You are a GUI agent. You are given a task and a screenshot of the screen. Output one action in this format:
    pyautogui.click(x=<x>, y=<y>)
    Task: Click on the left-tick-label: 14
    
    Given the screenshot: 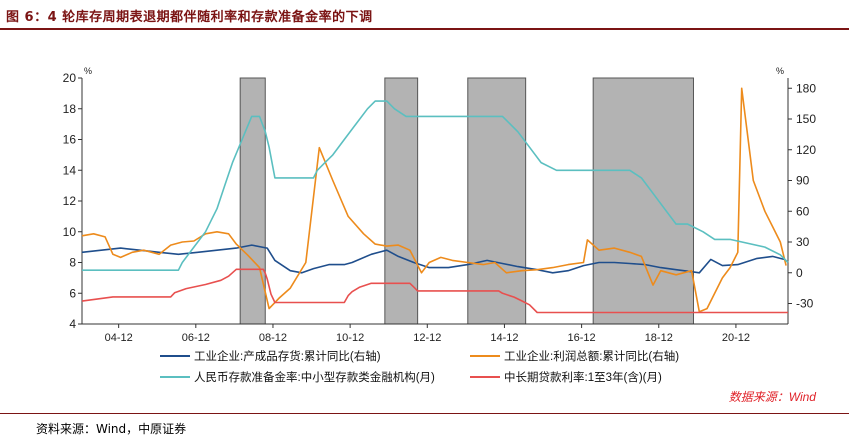 What is the action you would take?
    pyautogui.click(x=70, y=170)
    